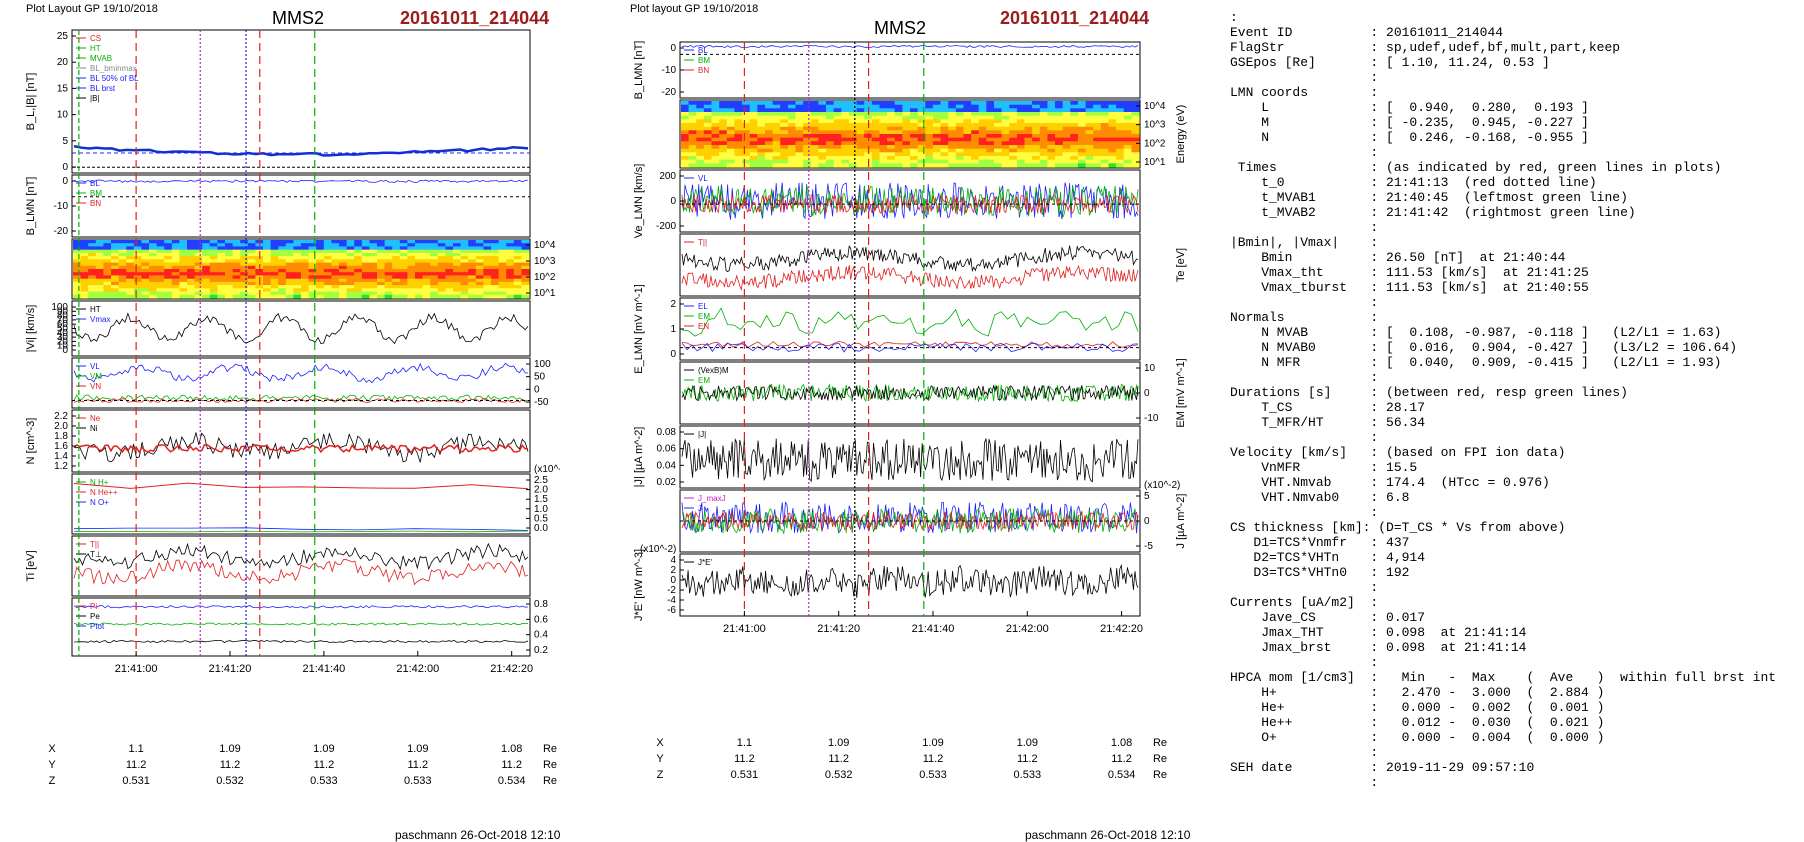 The height and width of the screenshot is (842, 1804). Describe the element at coordinates (666, 226) in the screenshot. I see `y-tick-label: -200` at that location.